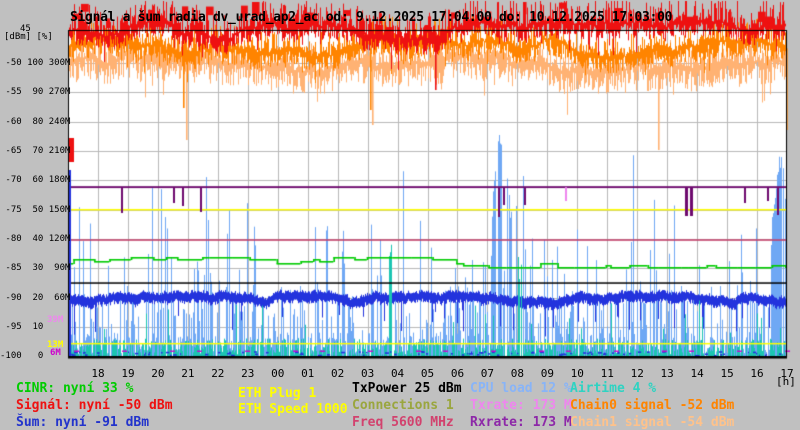  Describe the element at coordinates (94, 405) in the screenshot. I see `legend-signal: Signál: nyní -50 dBm` at that location.